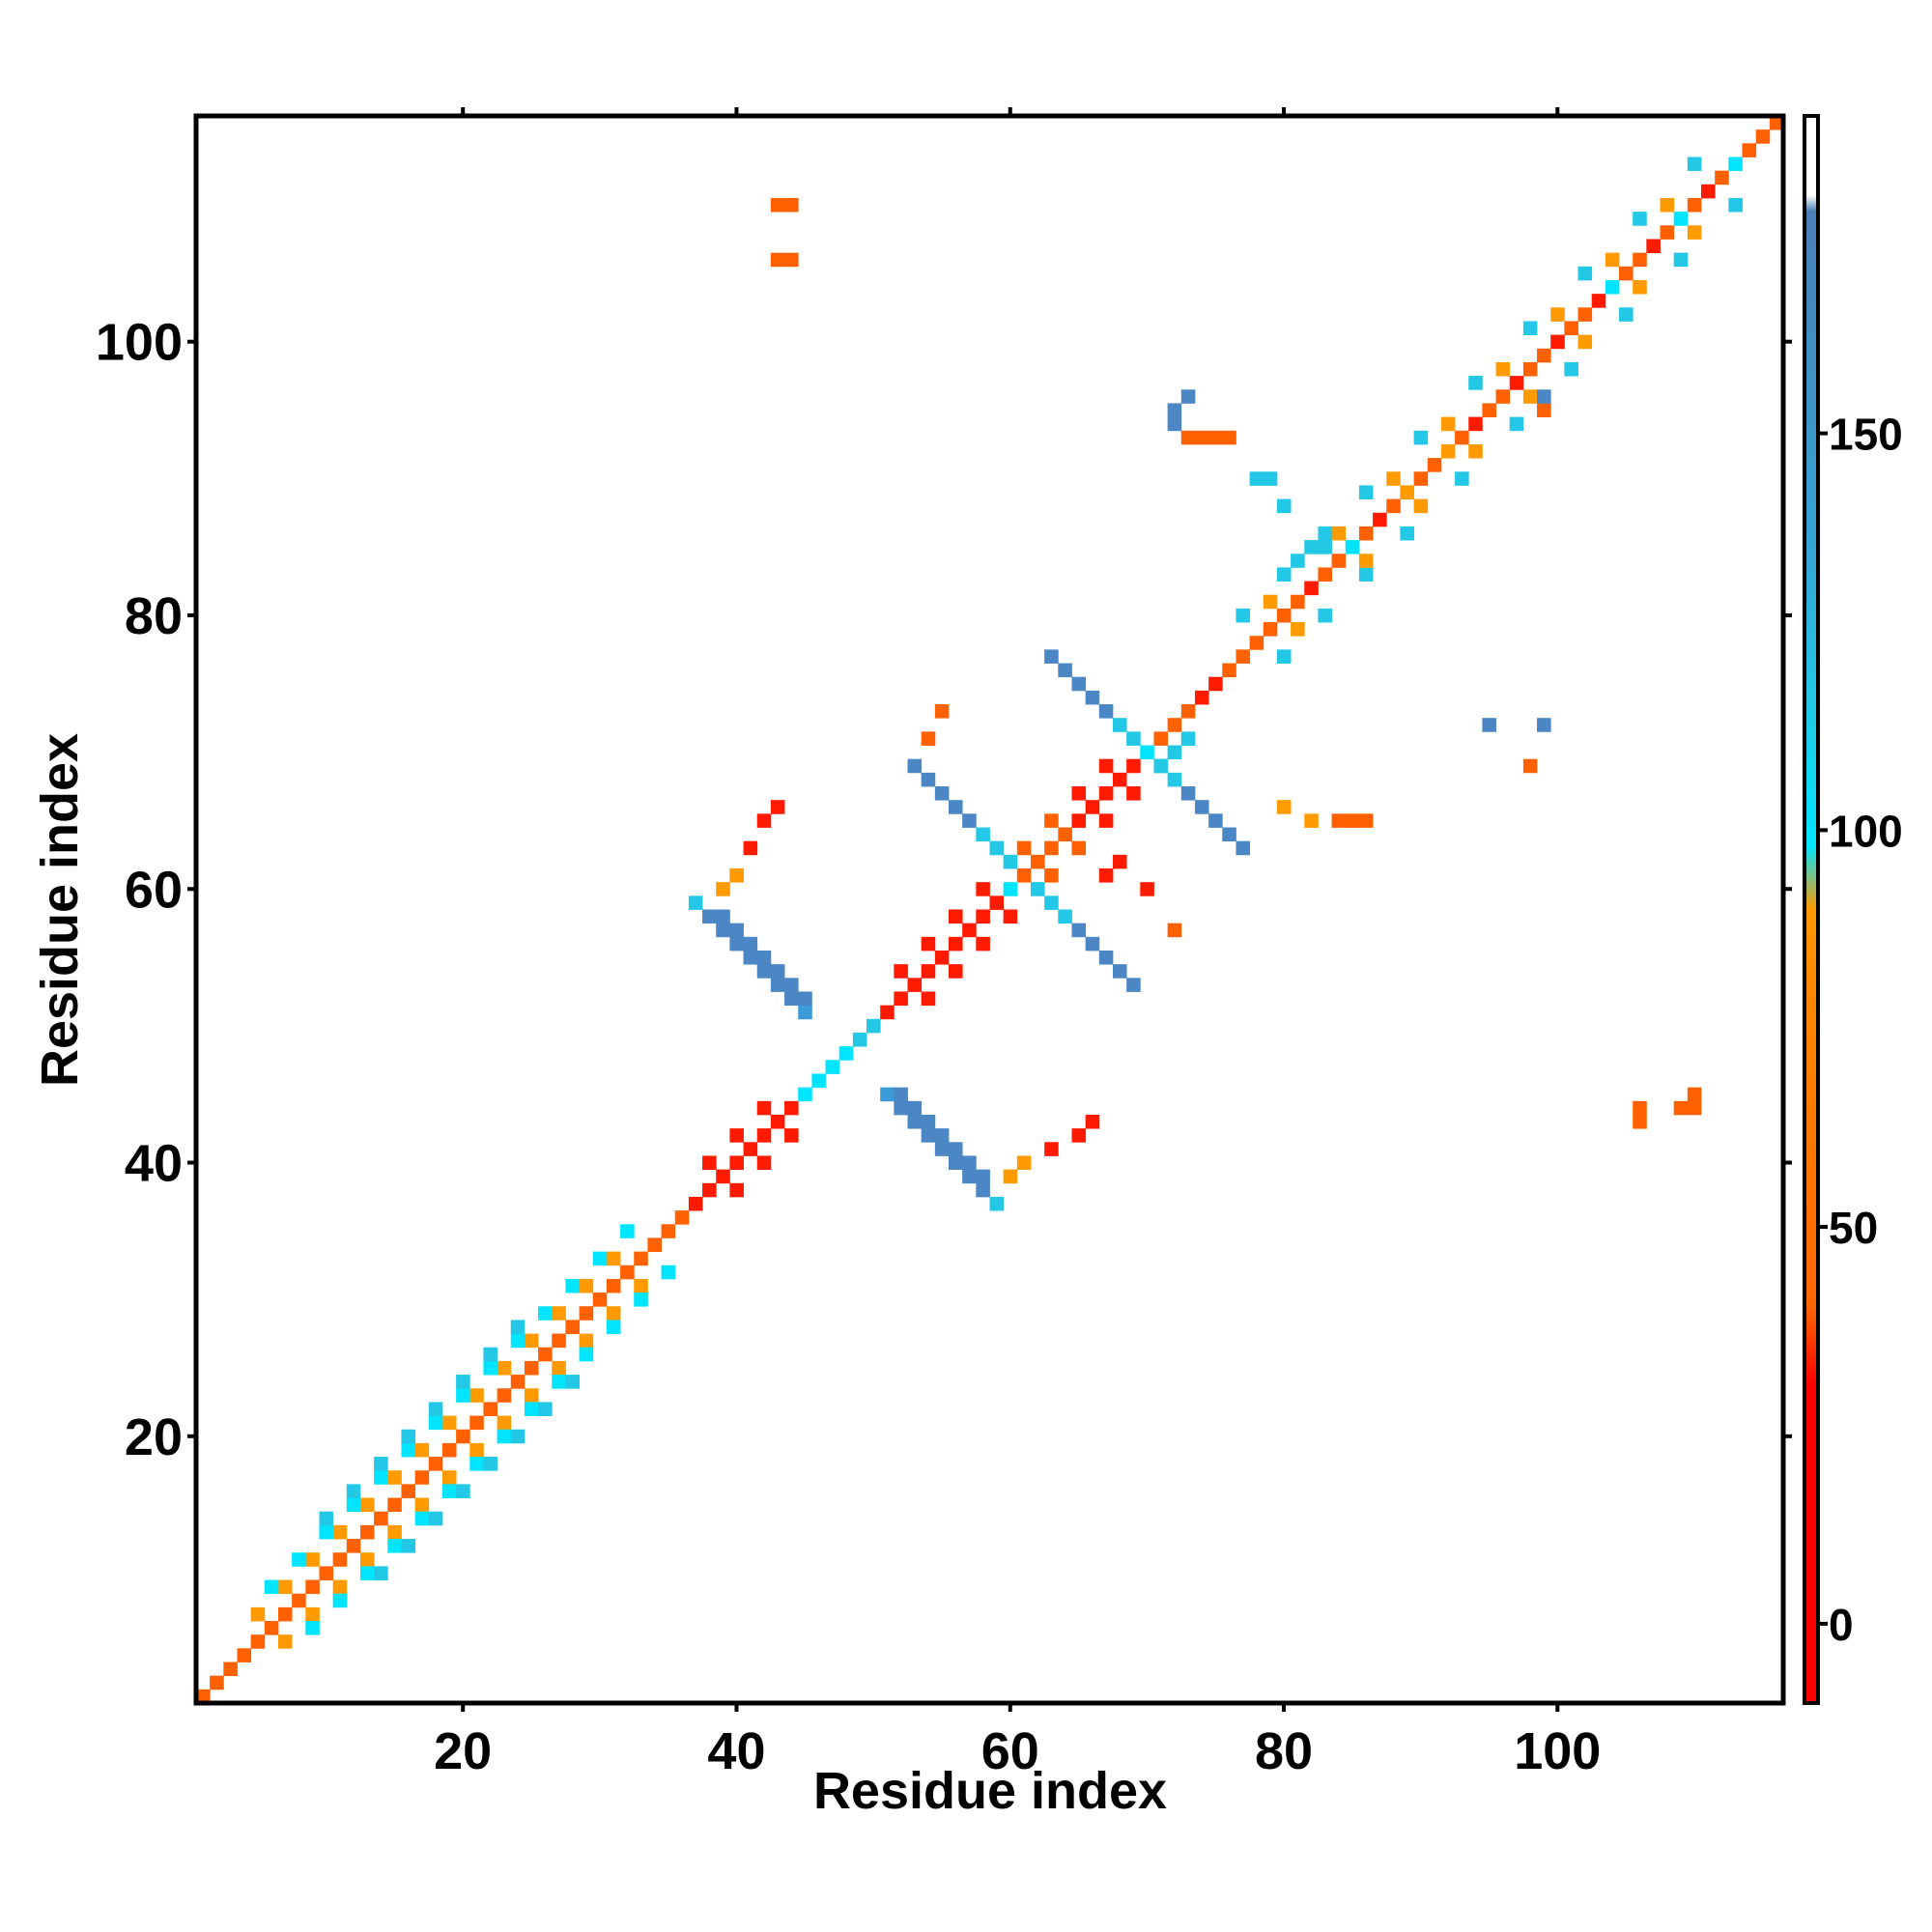  Describe the element at coordinates (1811, 909) in the screenshot. I see `colorbar-frame` at that location.